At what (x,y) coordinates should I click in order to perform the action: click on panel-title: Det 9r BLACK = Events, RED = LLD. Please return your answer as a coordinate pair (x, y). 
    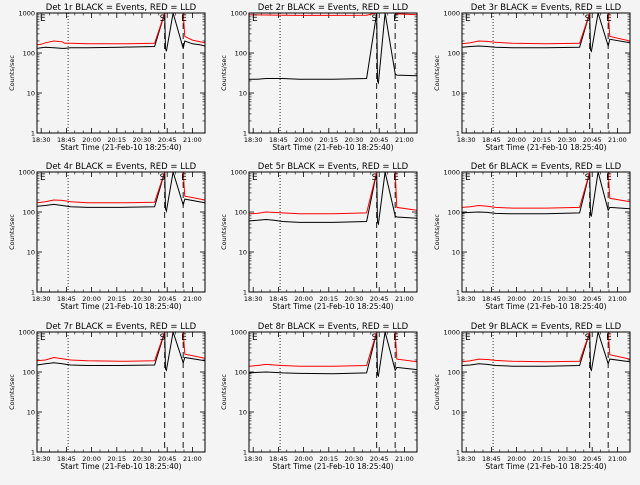
    Looking at the image, I should click on (546, 327).